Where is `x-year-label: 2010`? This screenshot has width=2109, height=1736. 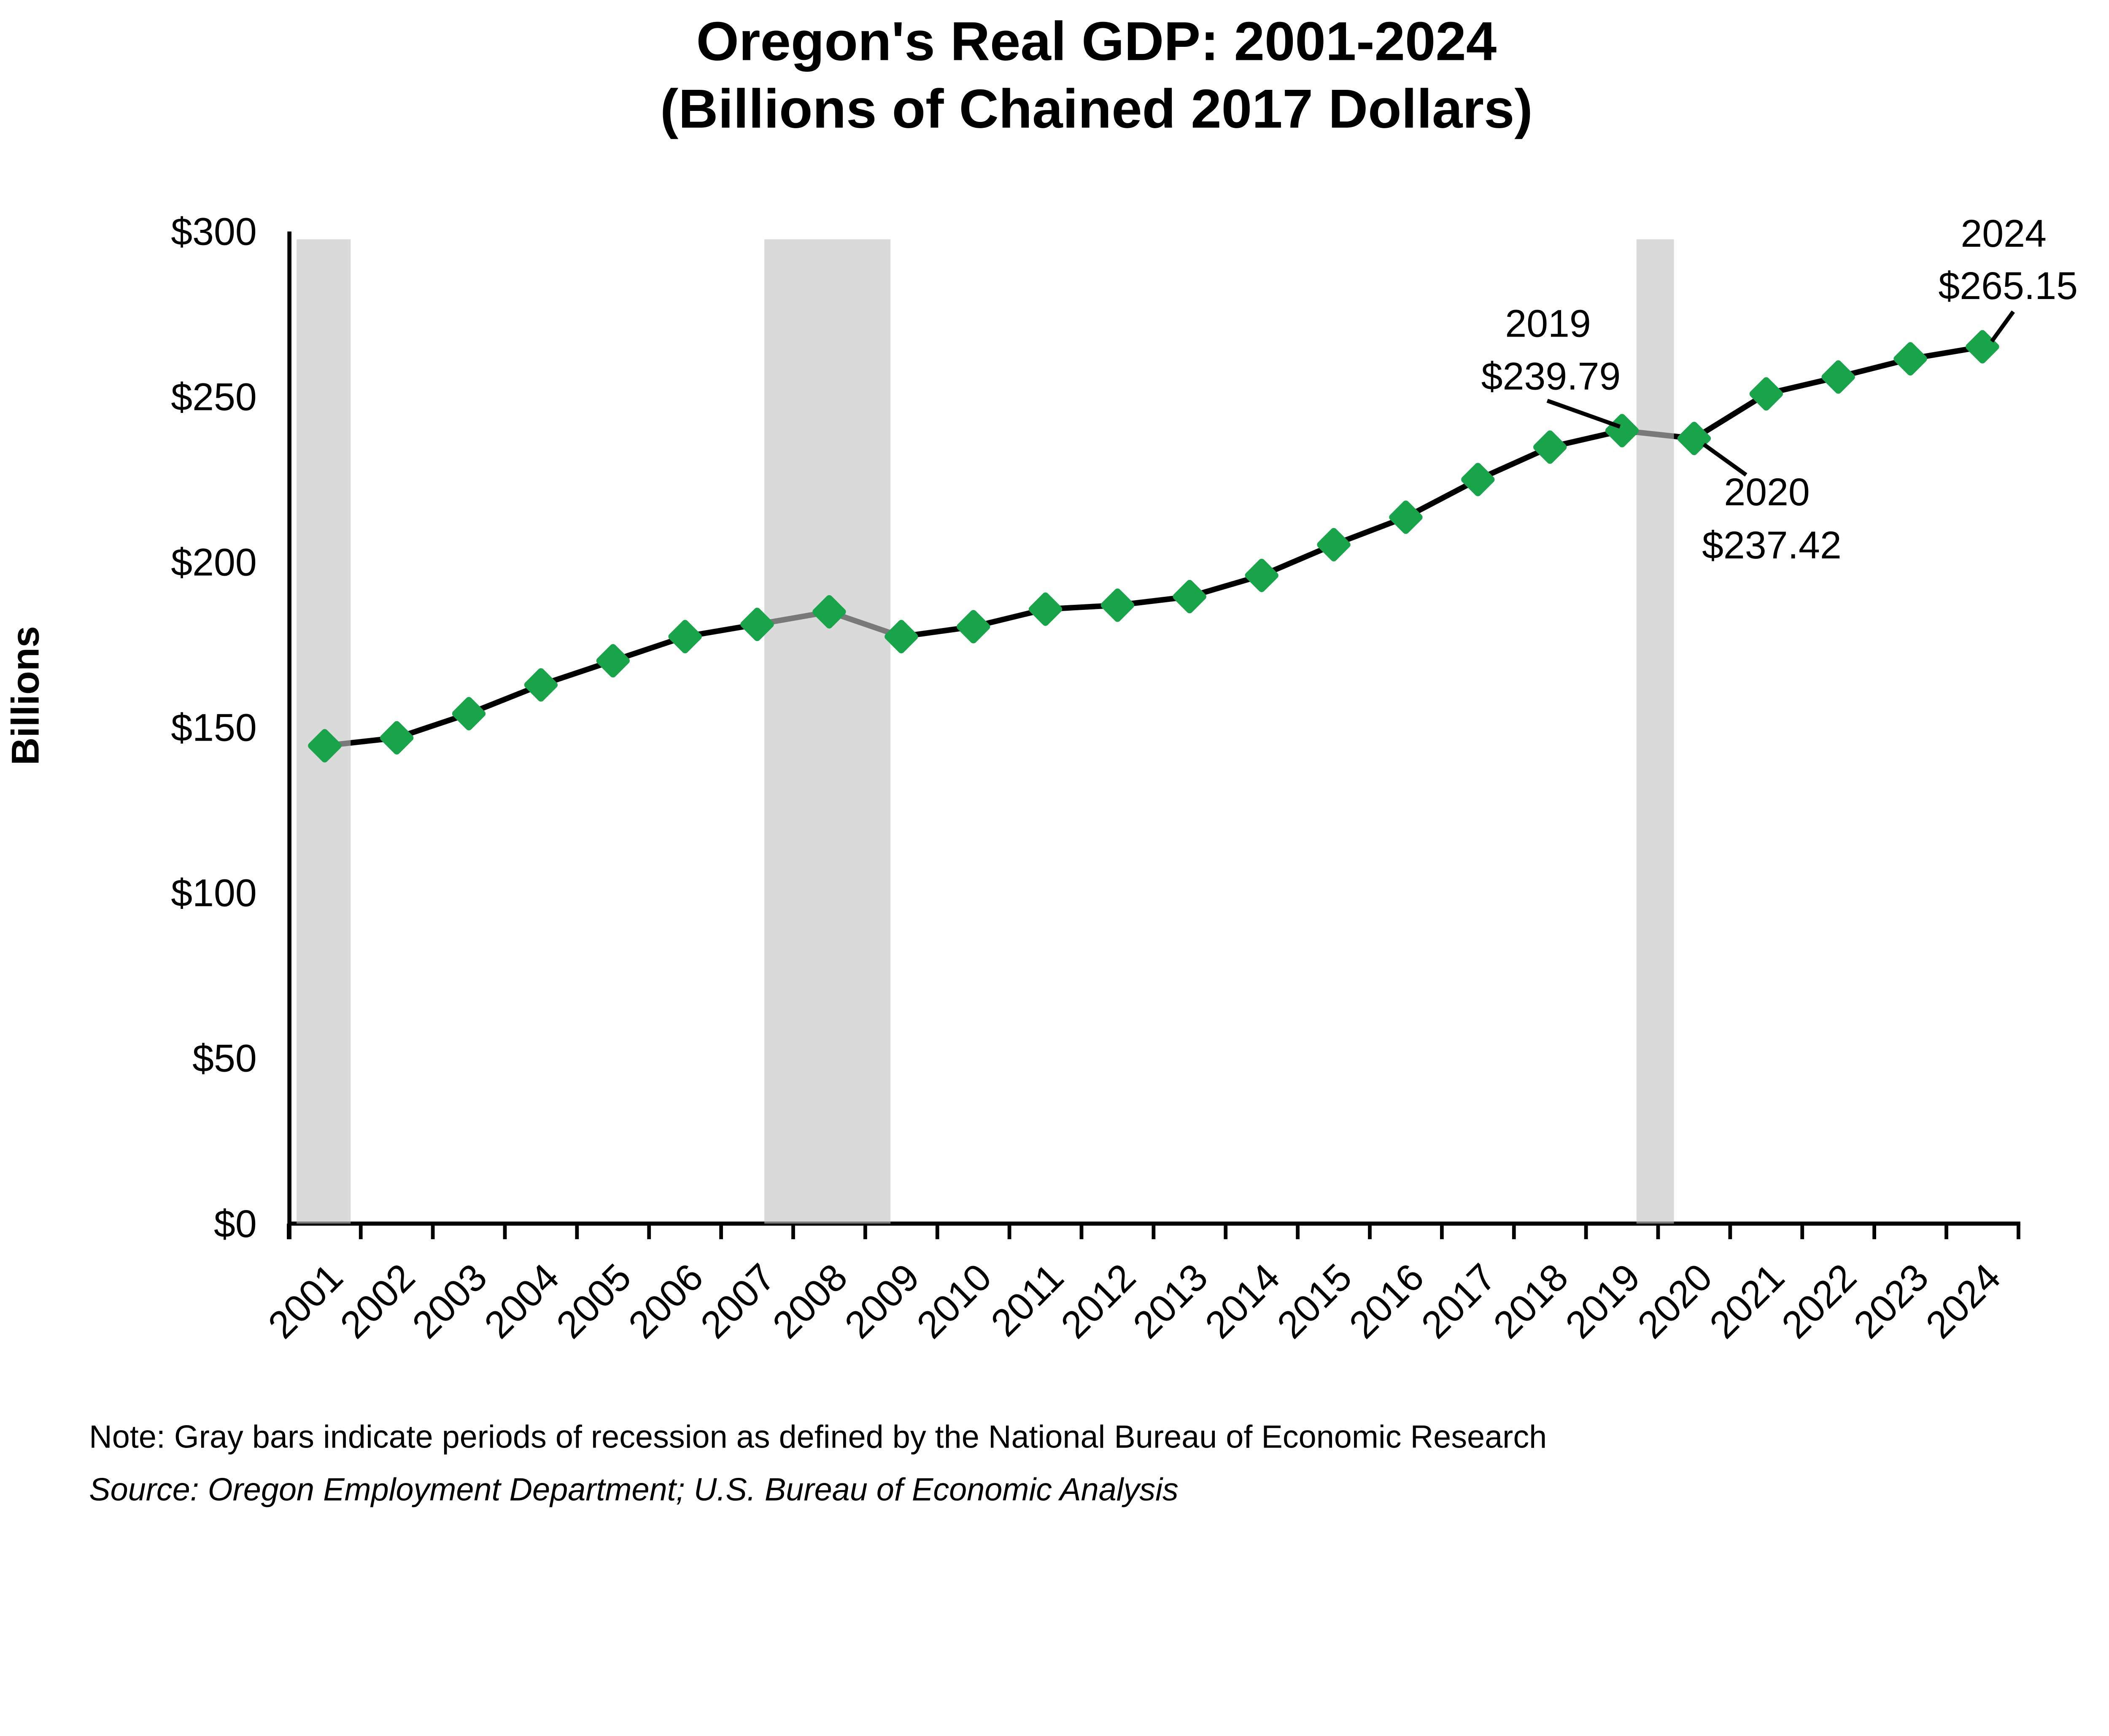
x-year-label: 2010 is located at coordinates (954, 1301).